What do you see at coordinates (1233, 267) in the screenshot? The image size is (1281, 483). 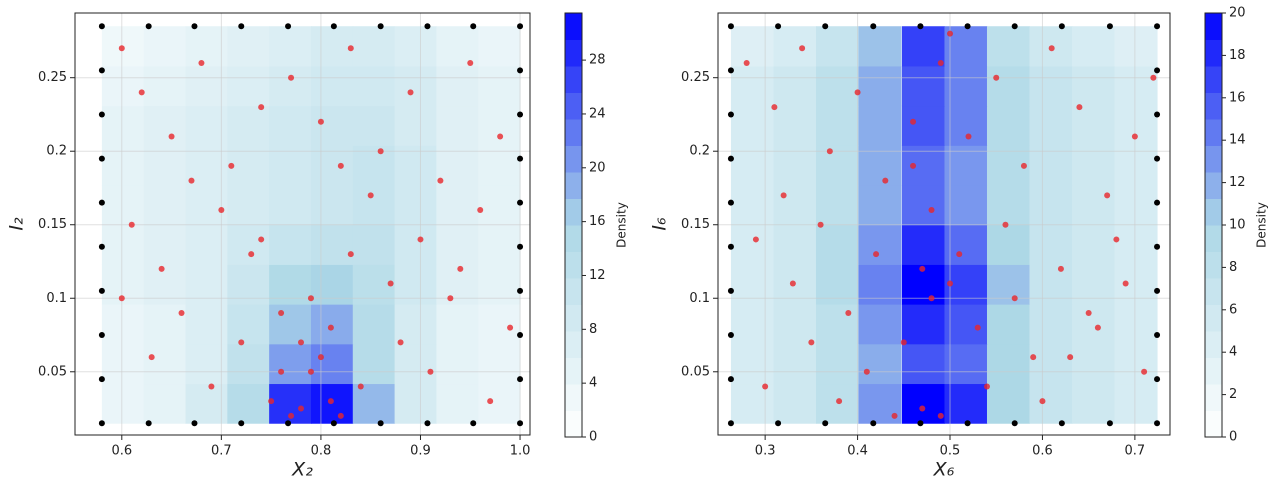 I see `colorbar-tick-label: 8` at bounding box center [1233, 267].